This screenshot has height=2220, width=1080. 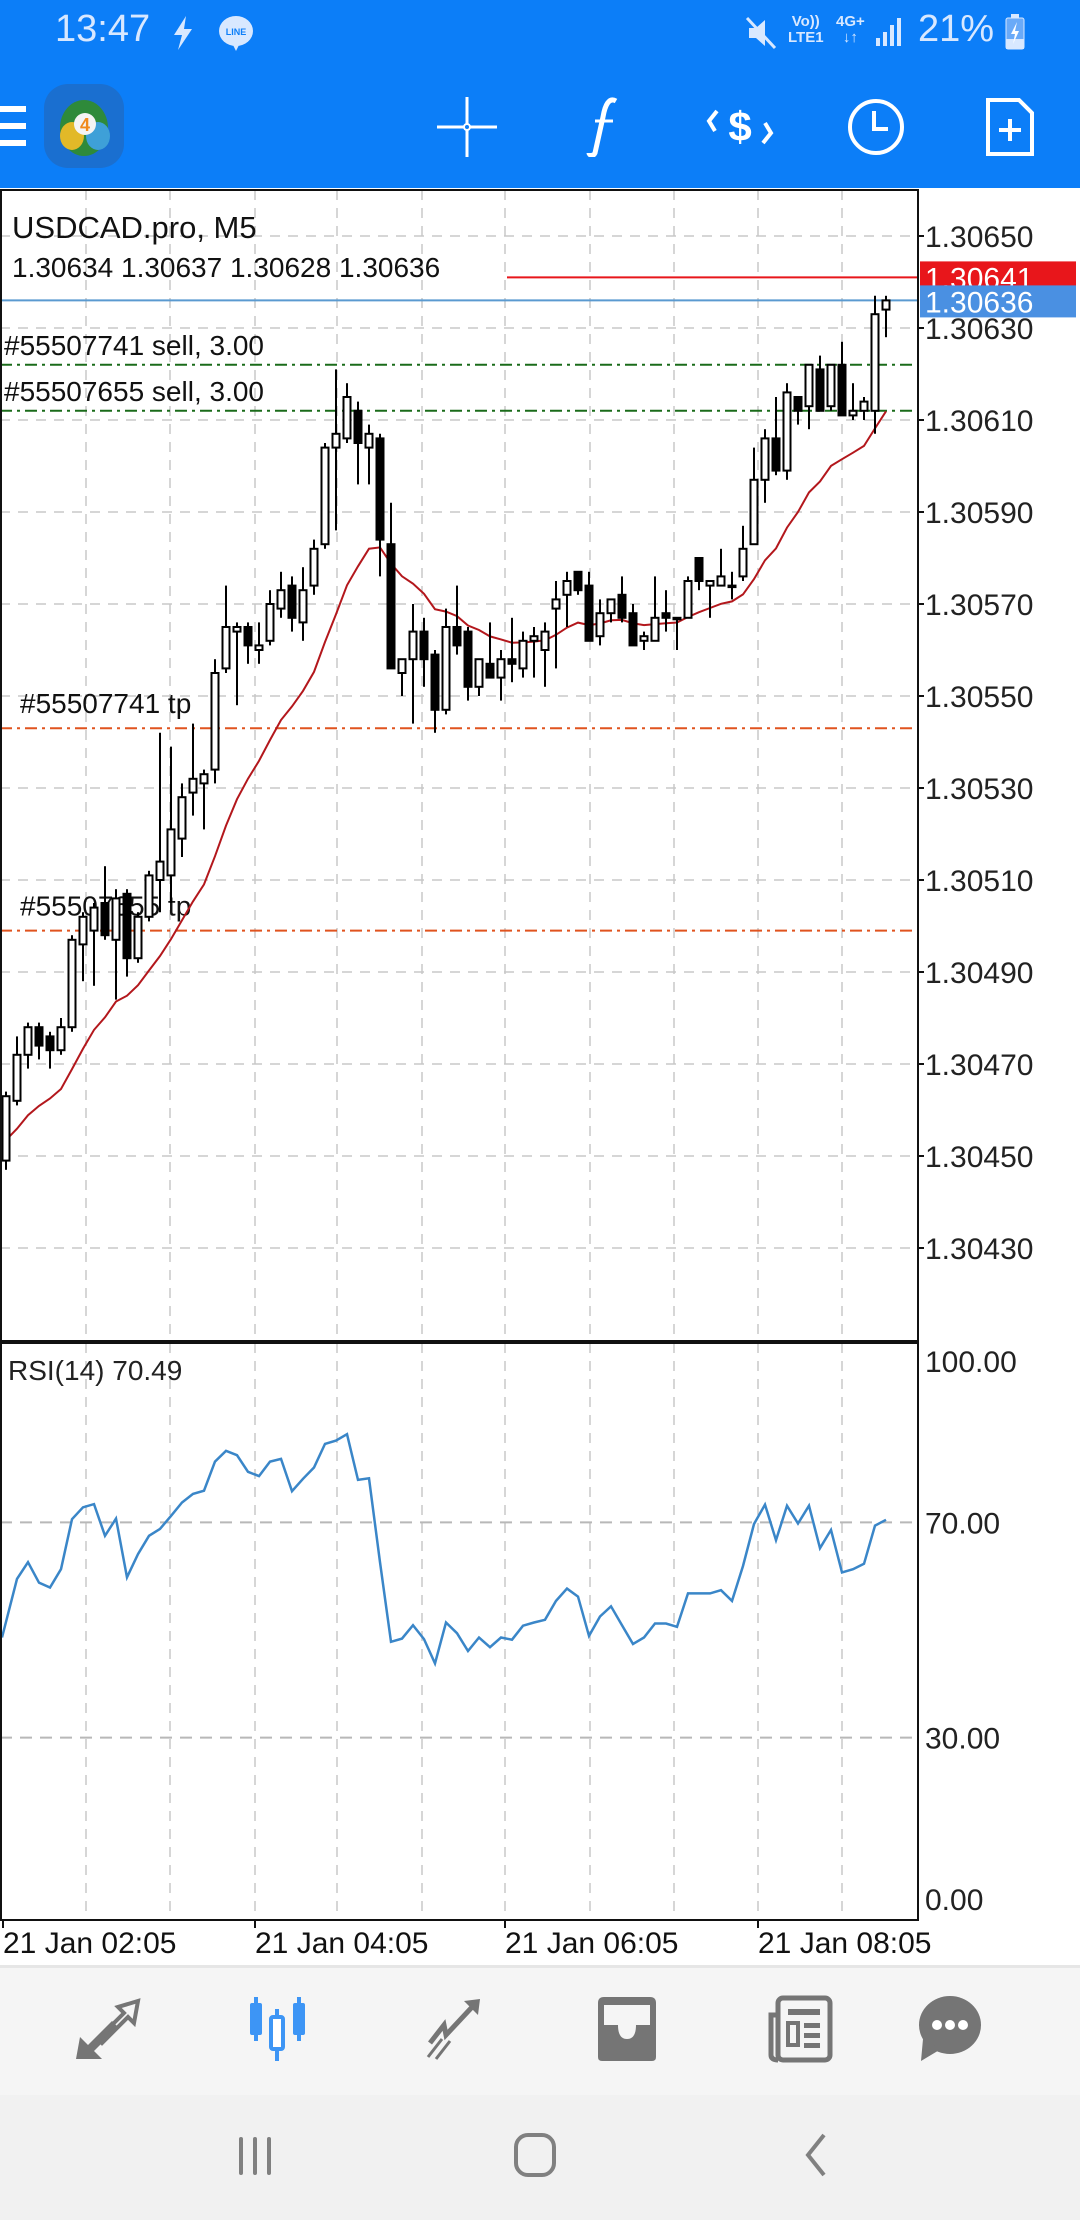 I want to click on system-navigation-bar, so click(x=540, y=2157).